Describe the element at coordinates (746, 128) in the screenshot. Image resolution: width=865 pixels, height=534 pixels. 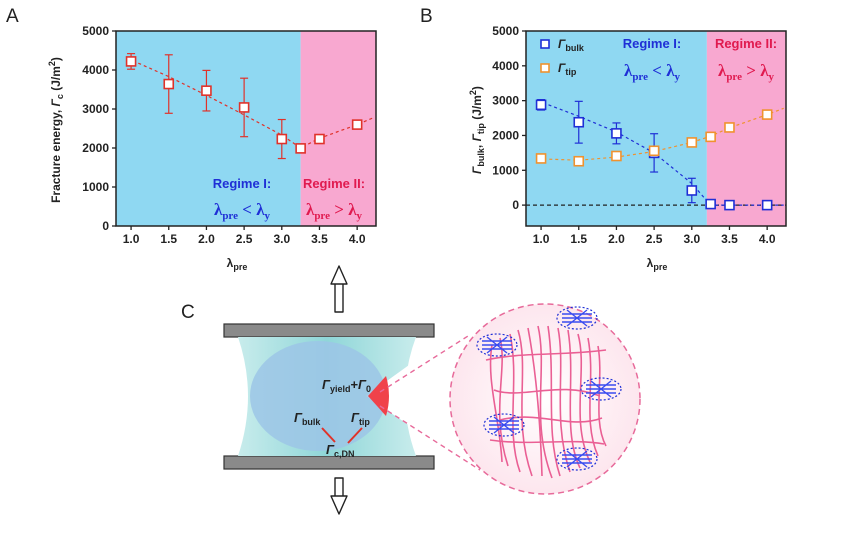
I see `panel-b-regime2-region` at that location.